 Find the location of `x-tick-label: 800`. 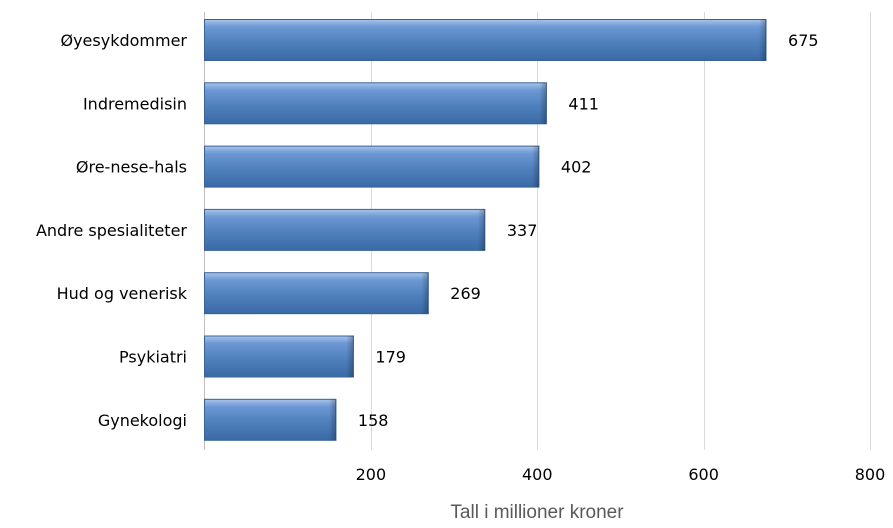

x-tick-label: 800 is located at coordinates (870, 474).